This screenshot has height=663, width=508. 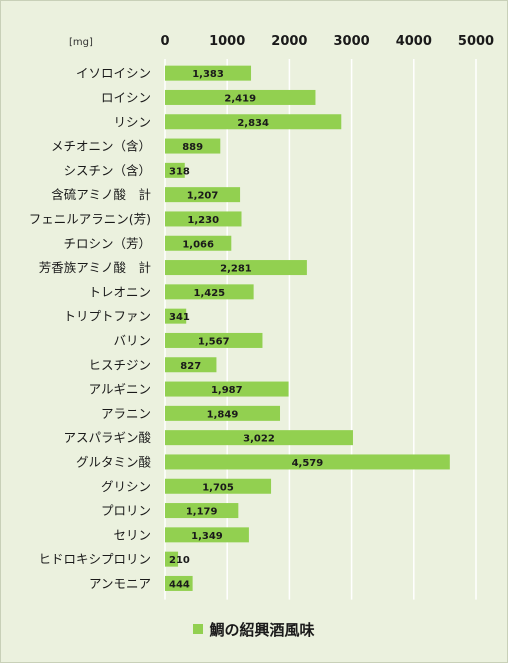 I want to click on category-label: アルギニン, so click(x=120, y=389).